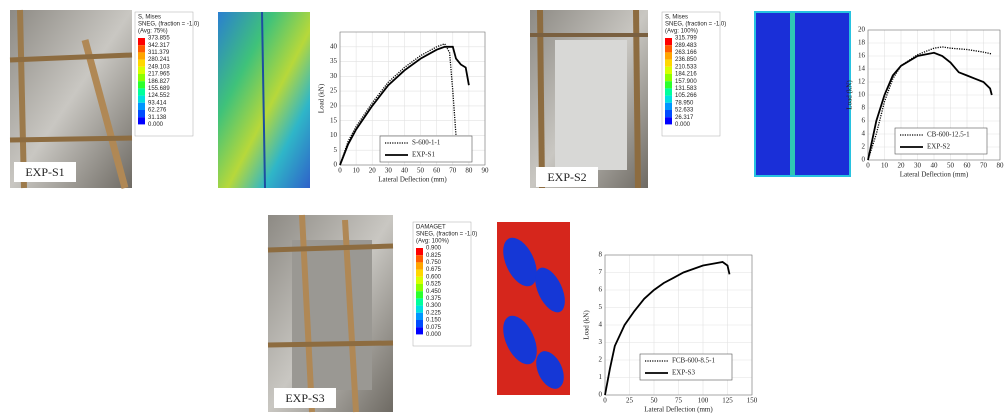 This screenshot has width=1005, height=414. What do you see at coordinates (434, 328) in the screenshot?
I see `legend-value: 0.075` at bounding box center [434, 328].